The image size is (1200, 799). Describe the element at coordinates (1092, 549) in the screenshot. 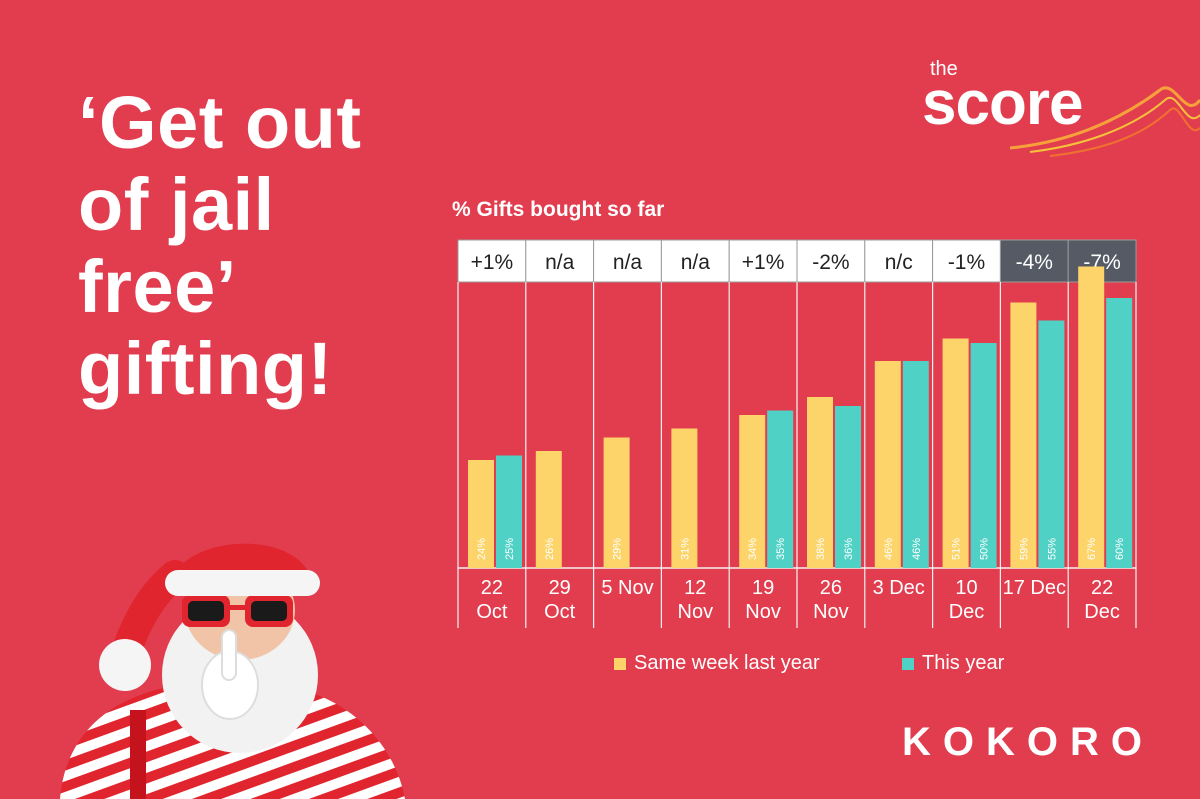

I see `label-last-year: 67%` at that location.